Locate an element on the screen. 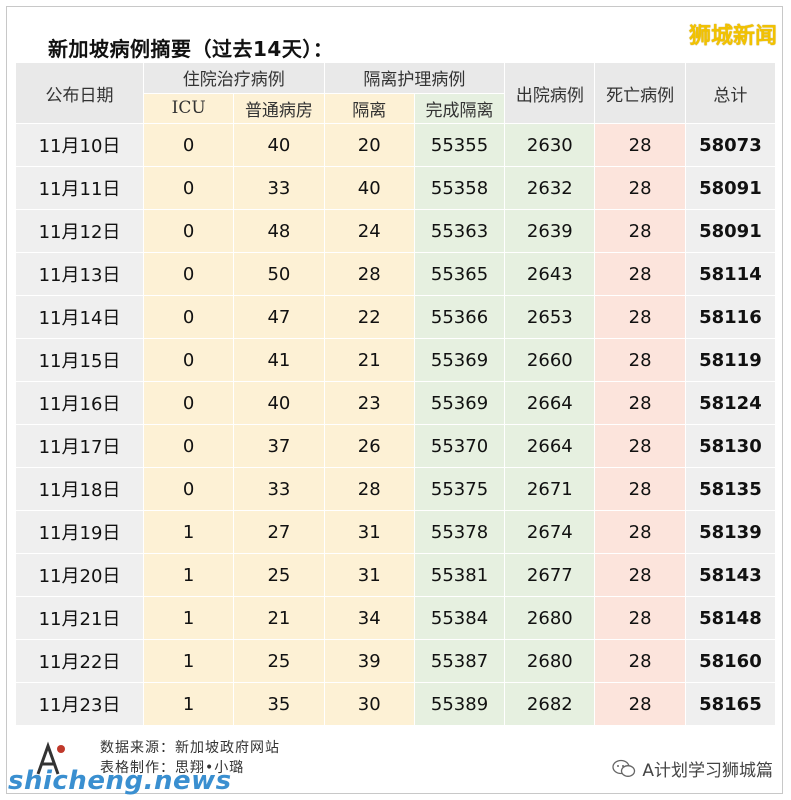 This screenshot has height=800, width=791. table-row: 11月19日 1 27 31 55378 2674 28 58139 is located at coordinates (396, 532).